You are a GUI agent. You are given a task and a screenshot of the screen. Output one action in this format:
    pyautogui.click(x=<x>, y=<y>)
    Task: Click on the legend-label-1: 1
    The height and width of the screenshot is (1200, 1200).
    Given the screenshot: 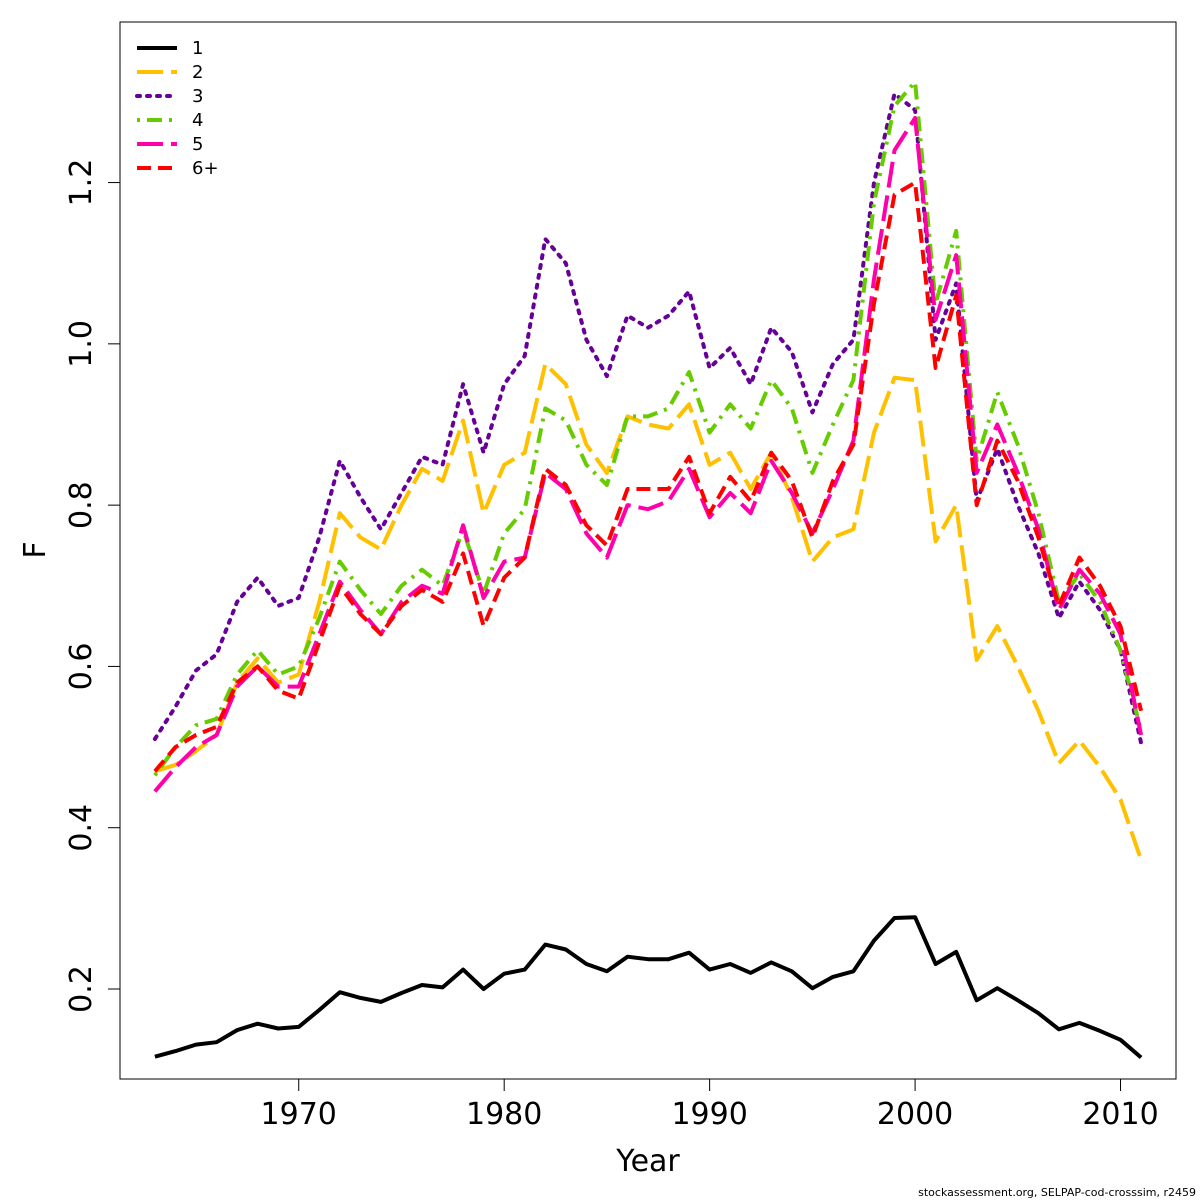 What is the action you would take?
    pyautogui.click(x=197, y=48)
    